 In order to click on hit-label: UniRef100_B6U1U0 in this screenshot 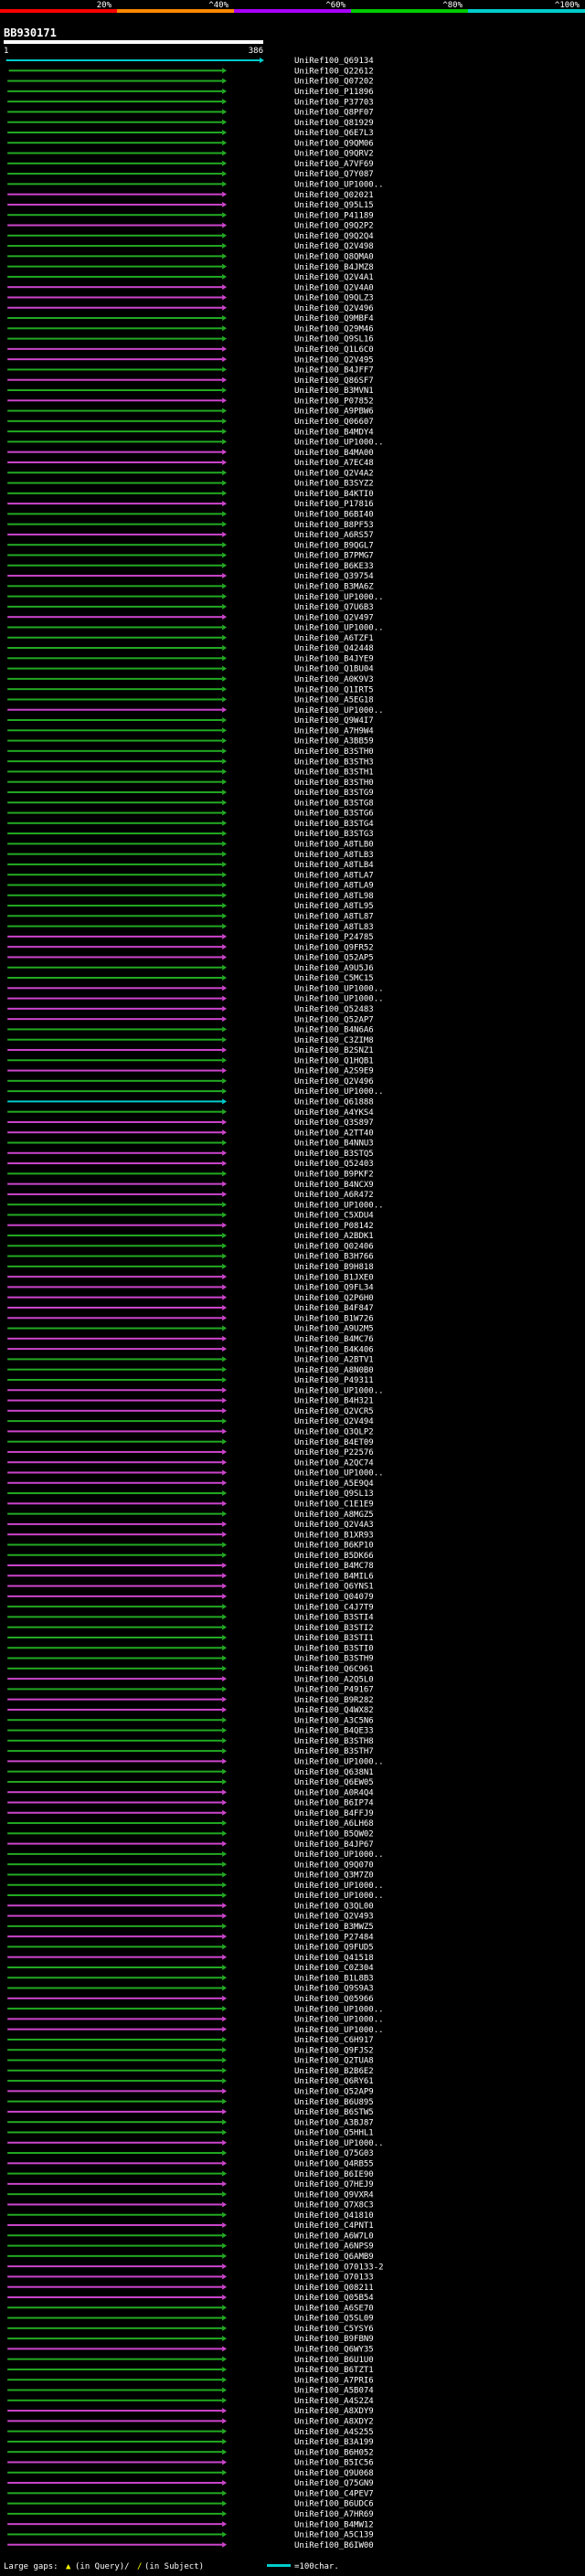, I will do `click(334, 2360)`.